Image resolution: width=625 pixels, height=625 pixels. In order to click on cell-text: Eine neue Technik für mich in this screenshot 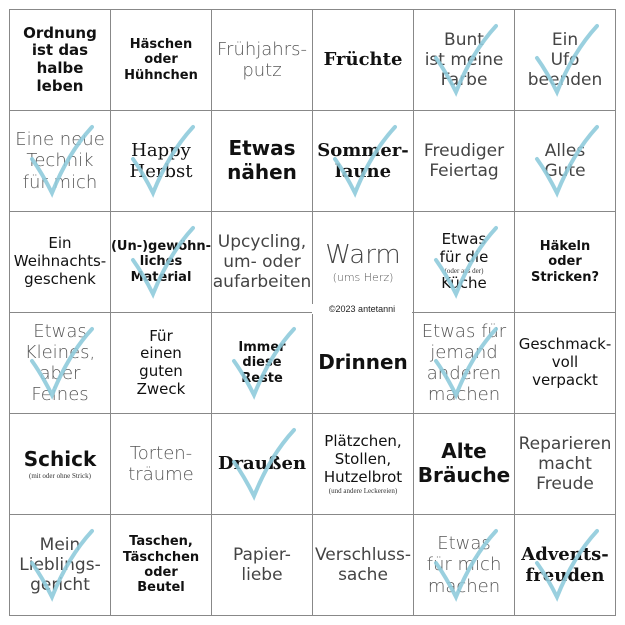, I will do `click(60, 161)`.